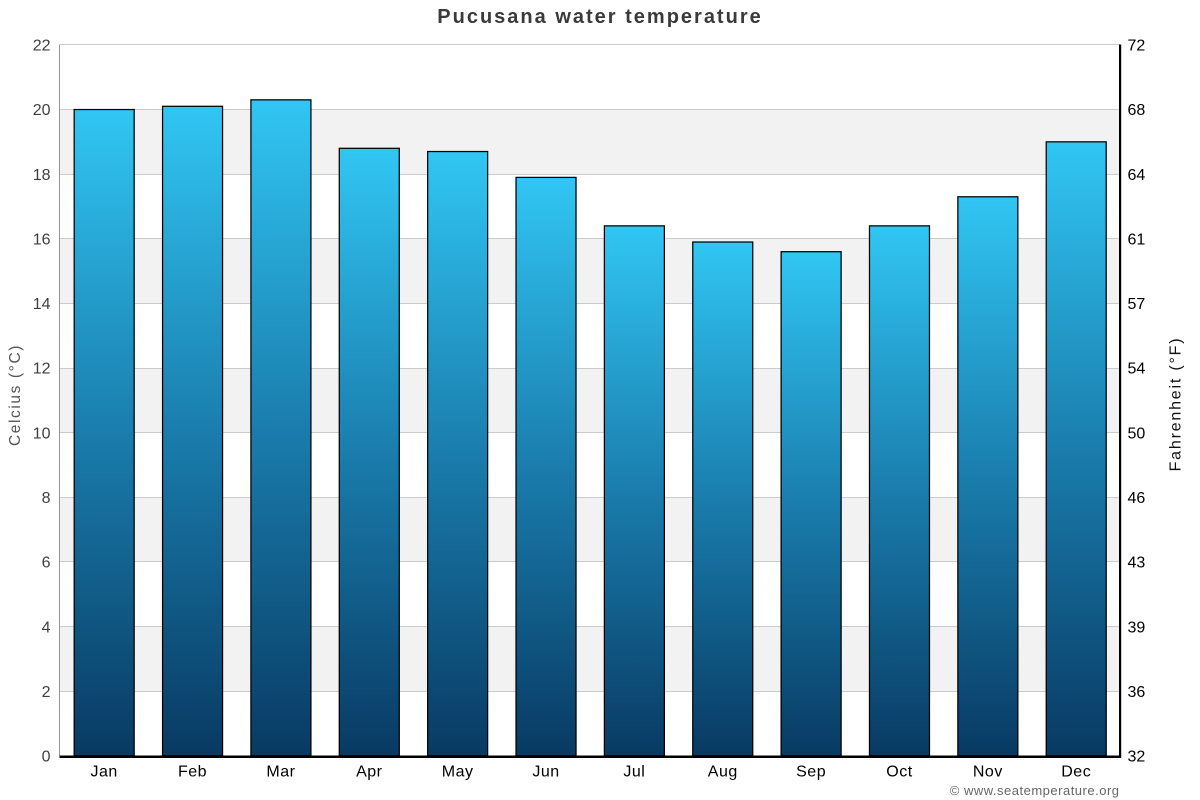 This screenshot has width=1200, height=800. Describe the element at coordinates (42, 369) in the screenshot. I see `svg-text: 12` at that location.